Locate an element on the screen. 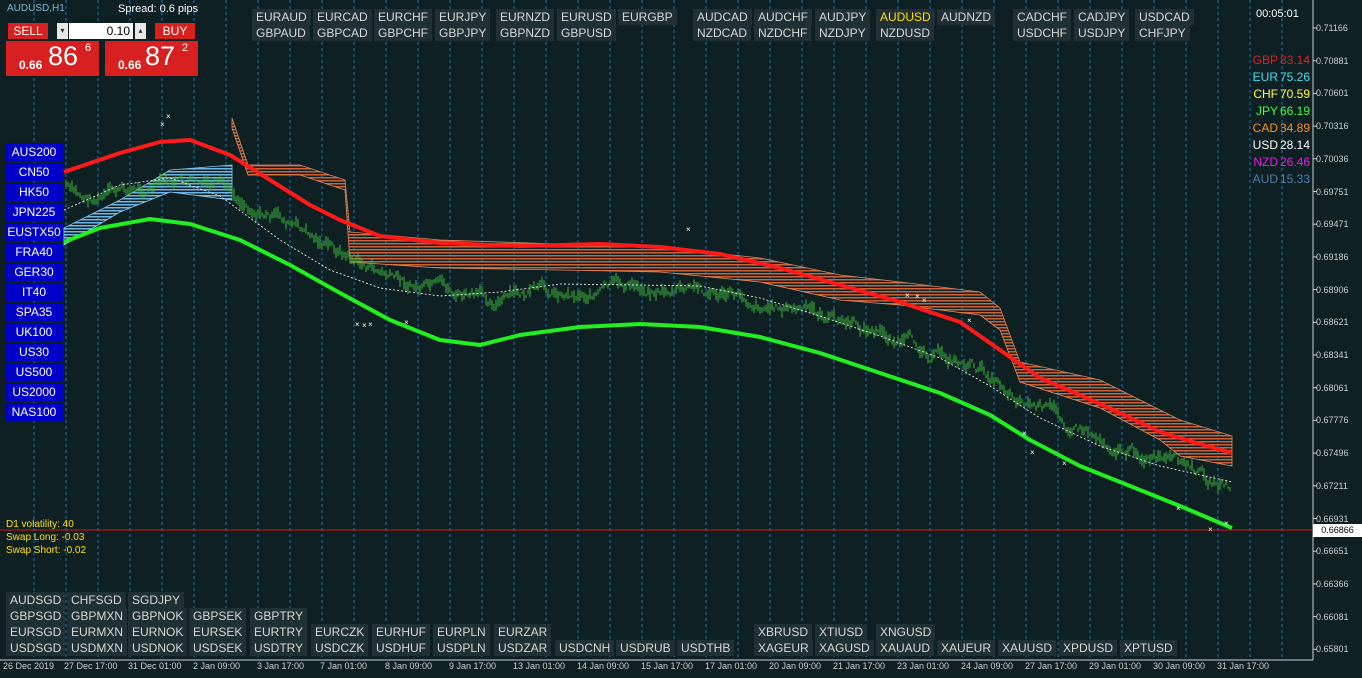  index-button-aus200: AUS200 is located at coordinates (34, 152).